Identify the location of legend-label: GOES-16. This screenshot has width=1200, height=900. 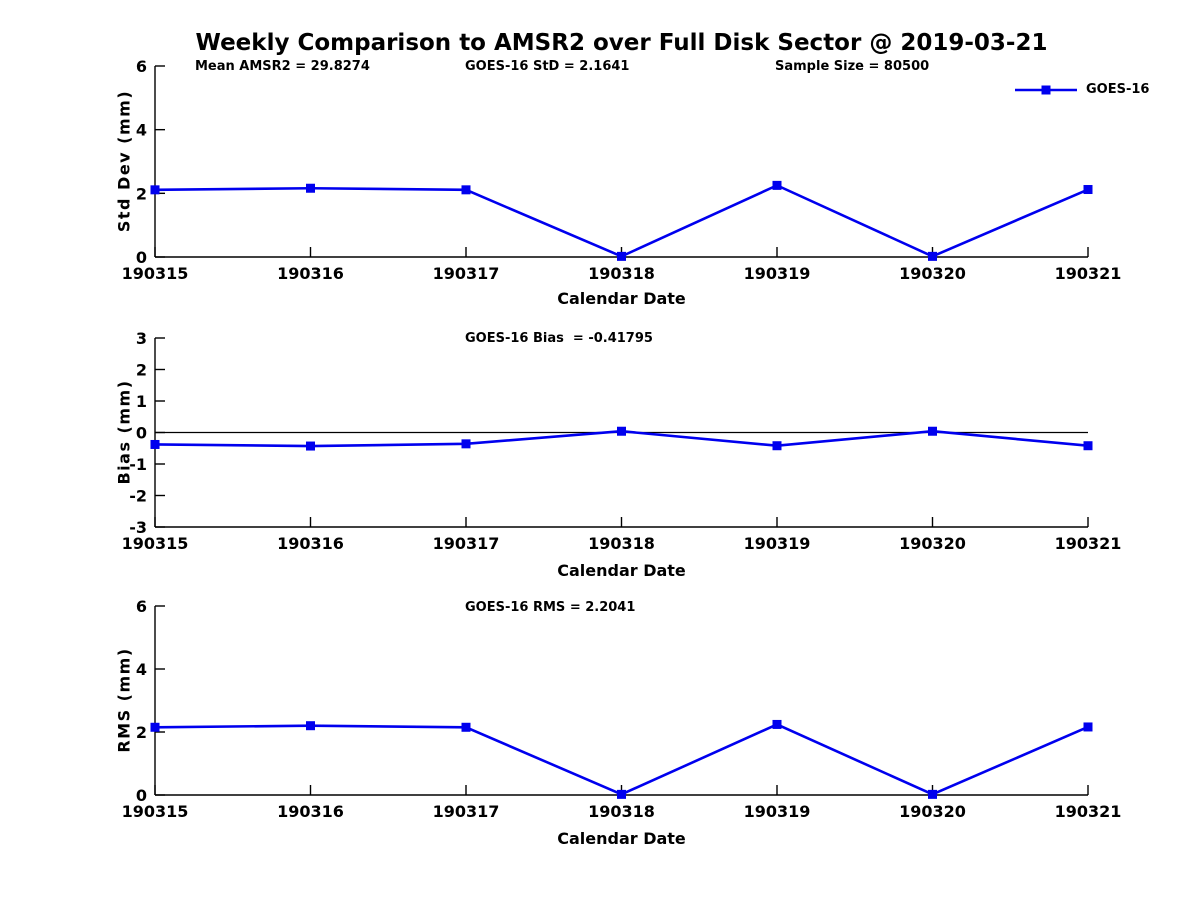
(1118, 89).